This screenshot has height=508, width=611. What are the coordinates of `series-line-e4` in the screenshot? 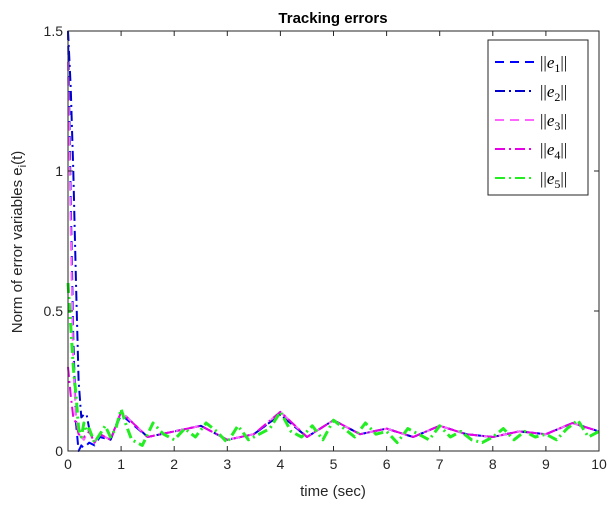 It's located at (333, 405).